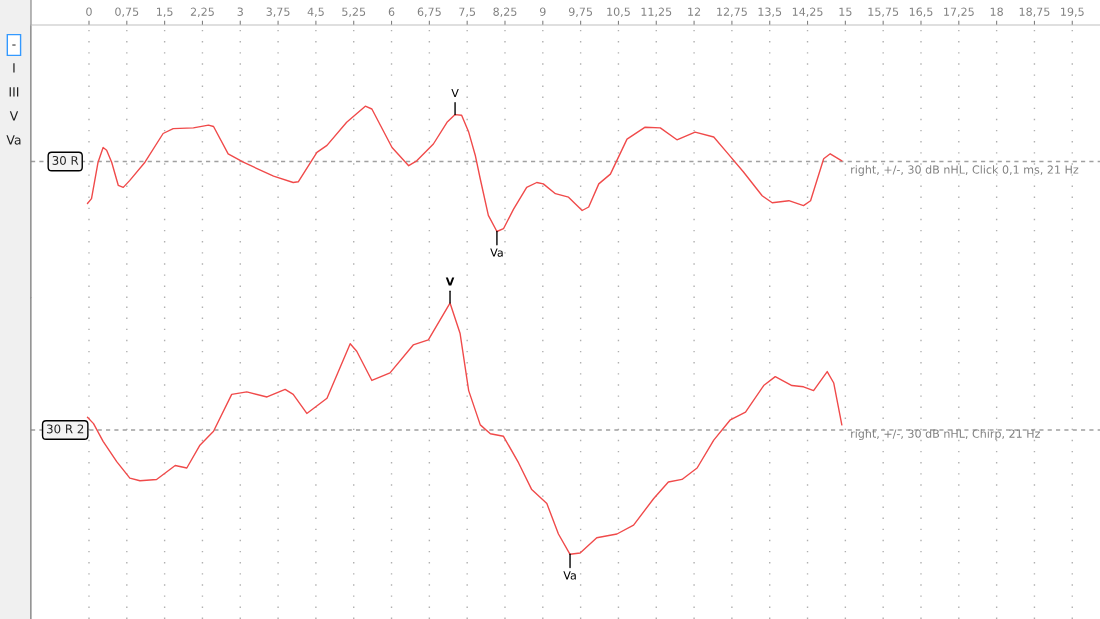 The width and height of the screenshot is (1100, 619). I want to click on x-tick-label: 17,25, so click(959, 12).